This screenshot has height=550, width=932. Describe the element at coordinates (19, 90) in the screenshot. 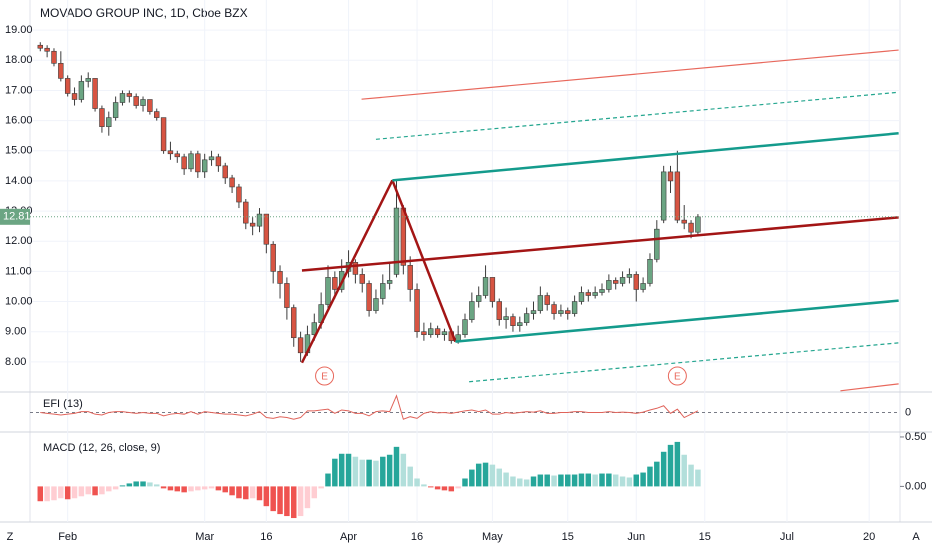

I see `y-tick-label: 17.00` at that location.